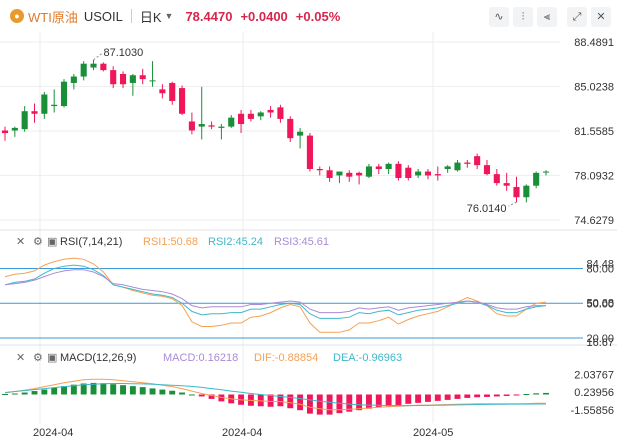  I want to click on rsi-tick-label: 50.00, so click(600, 304).